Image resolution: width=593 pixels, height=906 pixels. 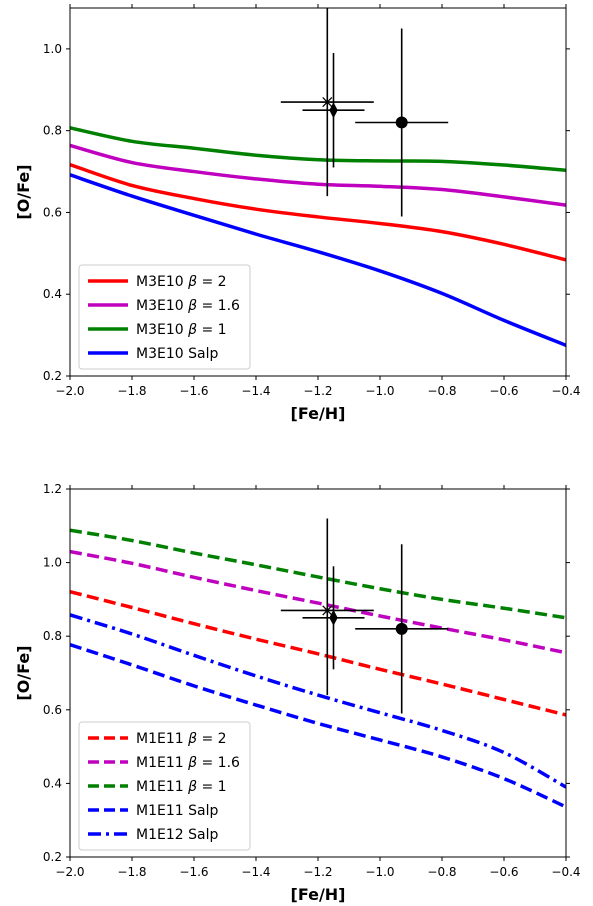 I want to click on y-tick-label: 1.2, so click(x=52, y=489).